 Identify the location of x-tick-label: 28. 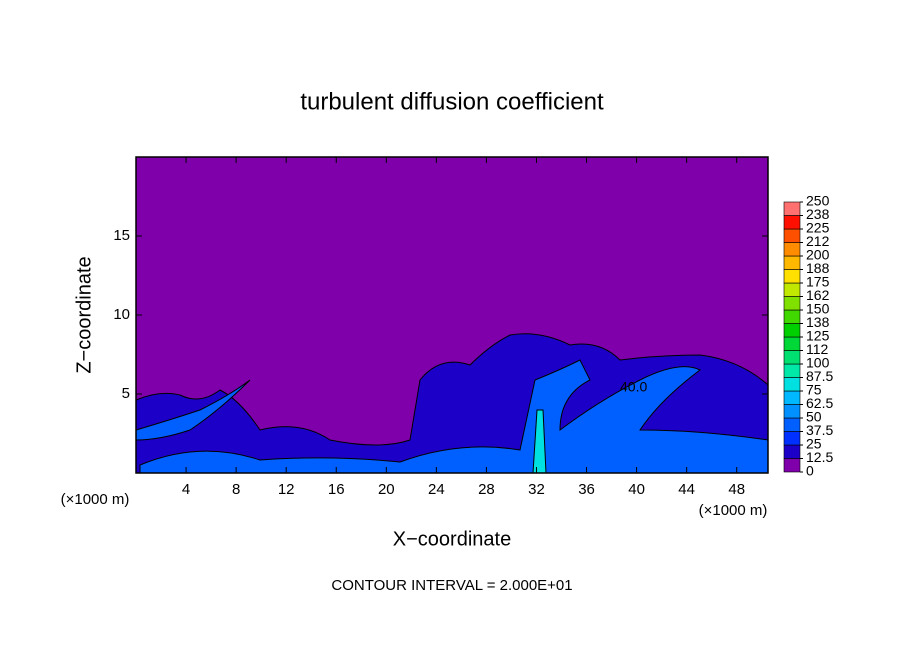
(486, 489).